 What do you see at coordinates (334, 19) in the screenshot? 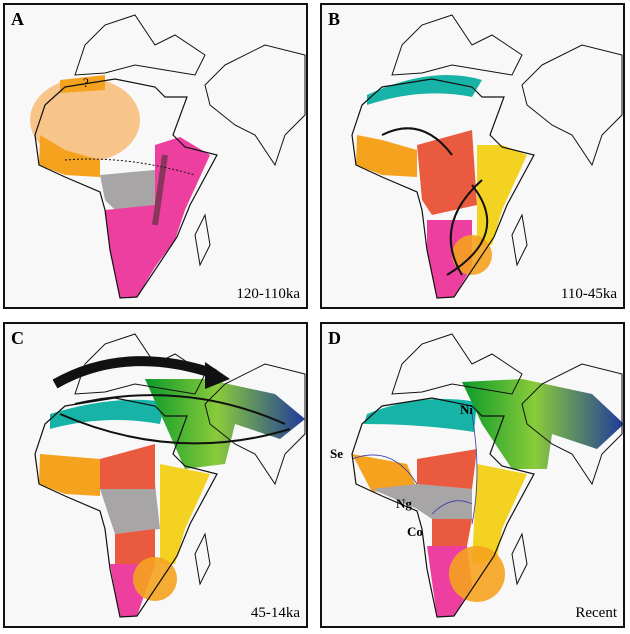
I see `panel-letter: B` at bounding box center [334, 19].